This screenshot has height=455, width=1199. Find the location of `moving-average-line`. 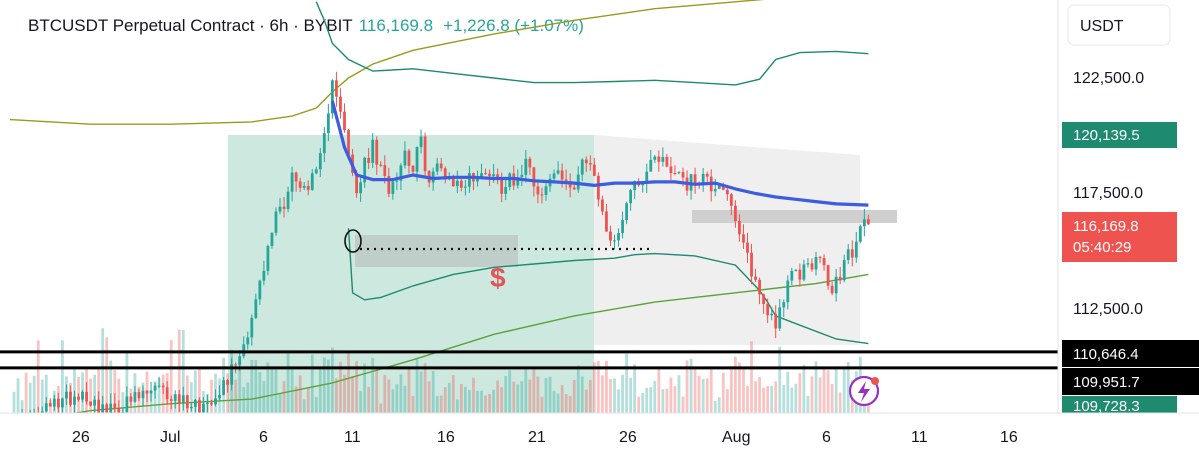

moving-average-line is located at coordinates (599, 153).